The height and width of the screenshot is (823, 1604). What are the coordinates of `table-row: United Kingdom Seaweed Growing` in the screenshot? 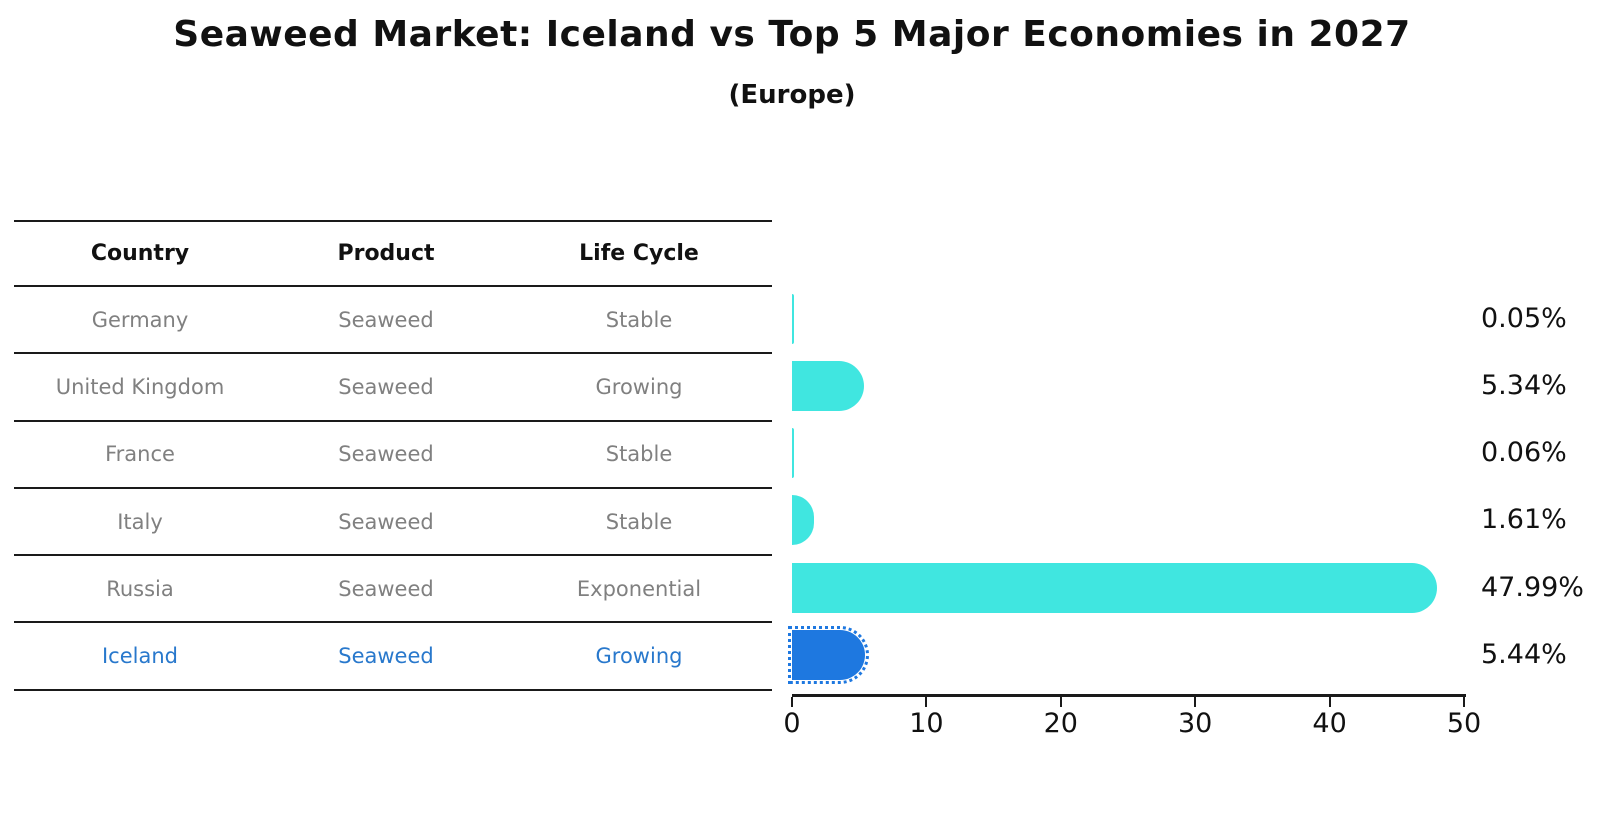 It's located at (393, 388).